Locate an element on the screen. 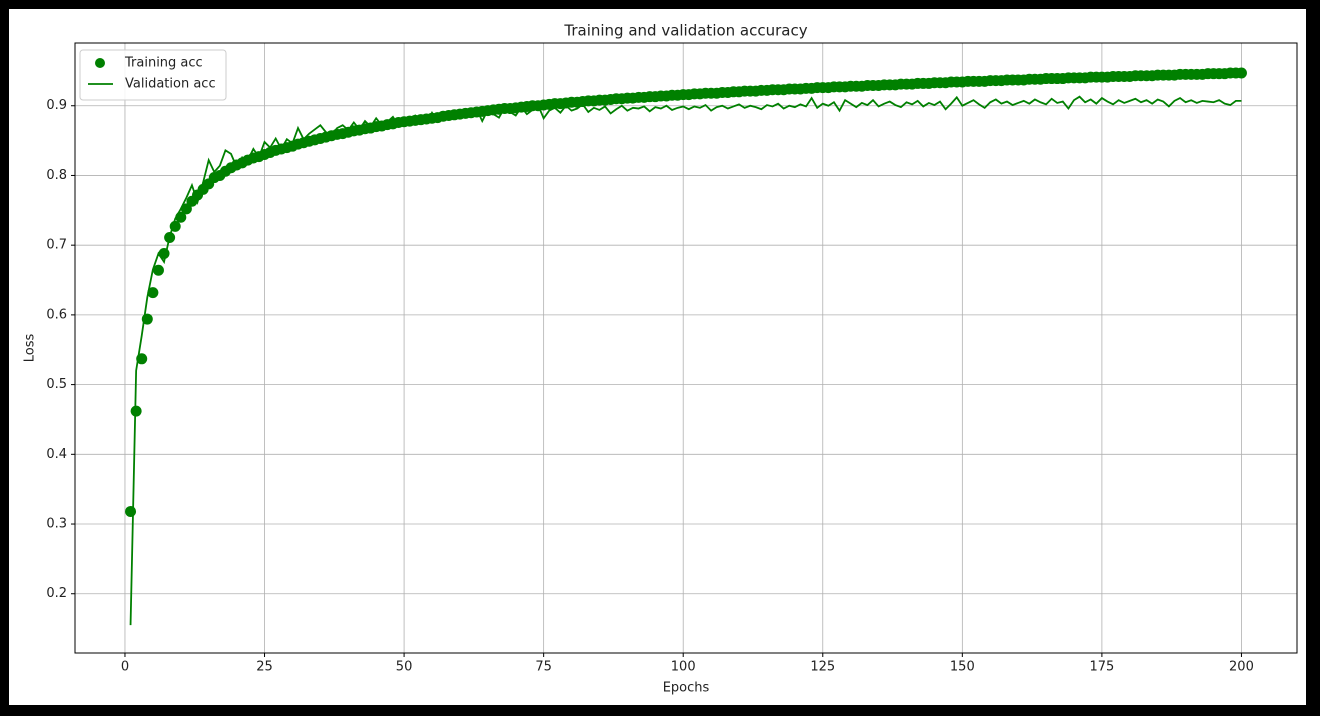 The width and height of the screenshot is (1320, 716). y-tick-label: 0.4 is located at coordinates (56, 454).